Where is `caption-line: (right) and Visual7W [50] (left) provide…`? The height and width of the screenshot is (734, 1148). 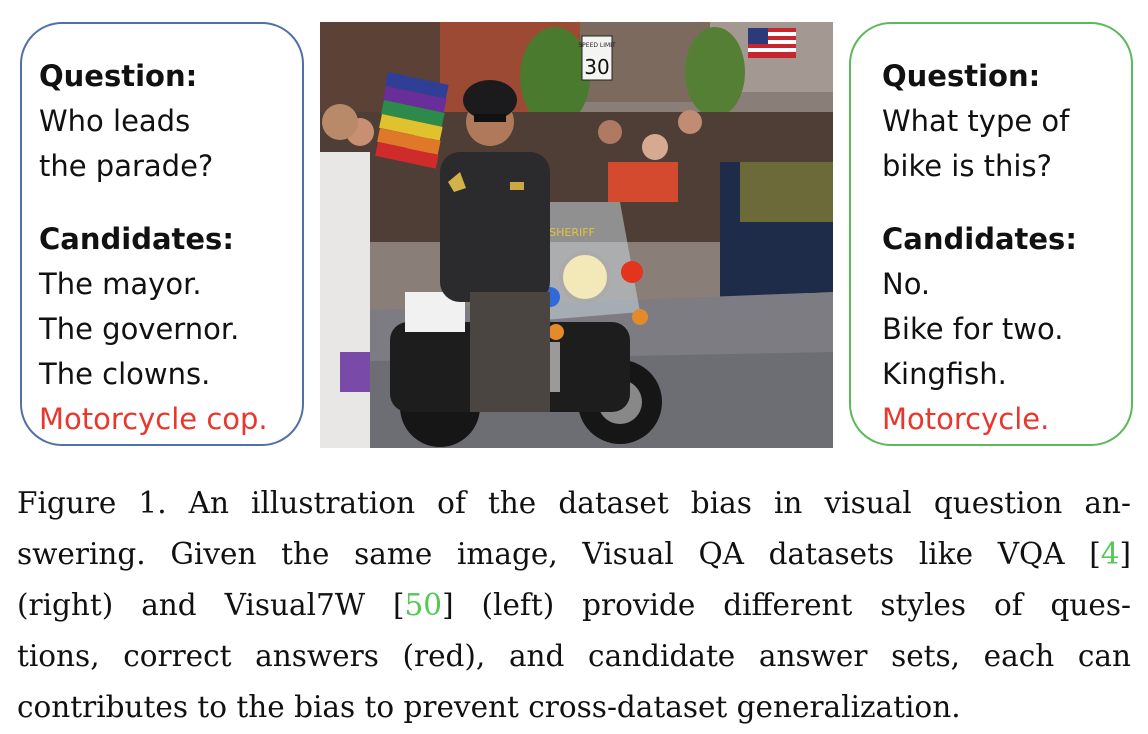 caption-line: (right) and Visual7W [50] (left) provide… is located at coordinates (574, 605).